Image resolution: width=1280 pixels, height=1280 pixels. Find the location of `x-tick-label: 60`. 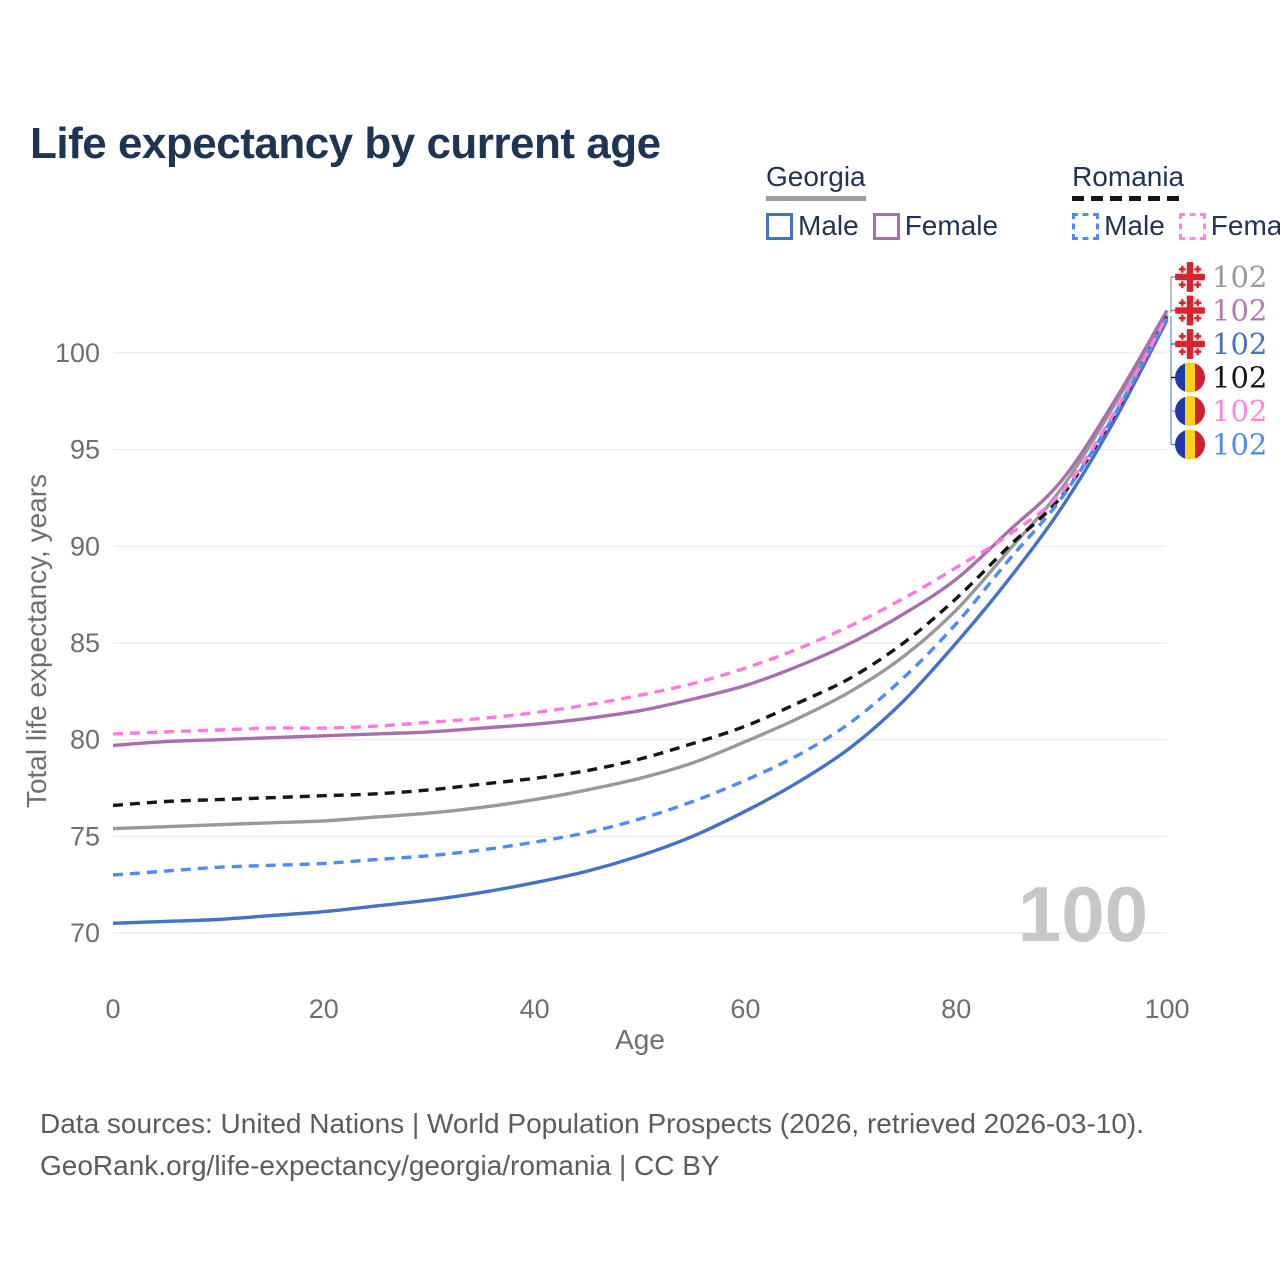

x-tick-label: 60 is located at coordinates (745, 1009).